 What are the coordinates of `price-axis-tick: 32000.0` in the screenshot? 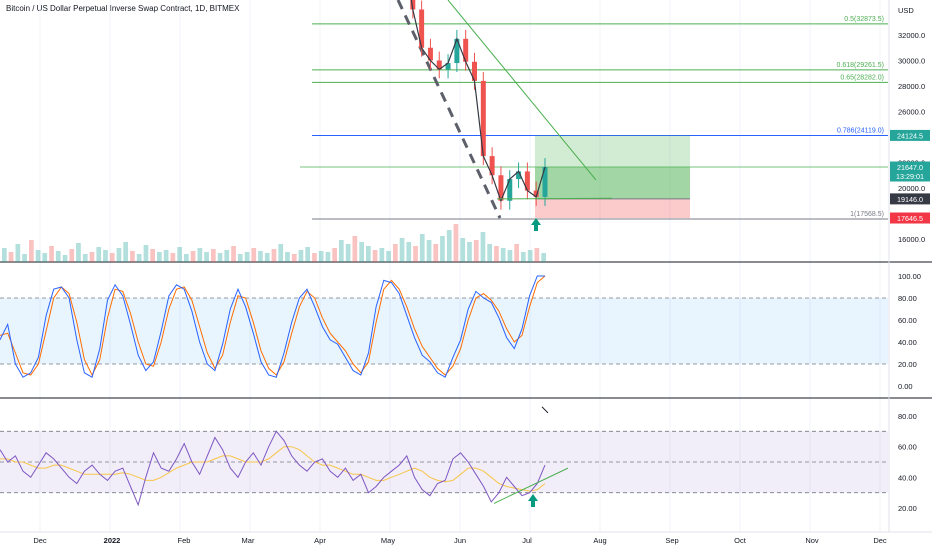 It's located at (911, 35).